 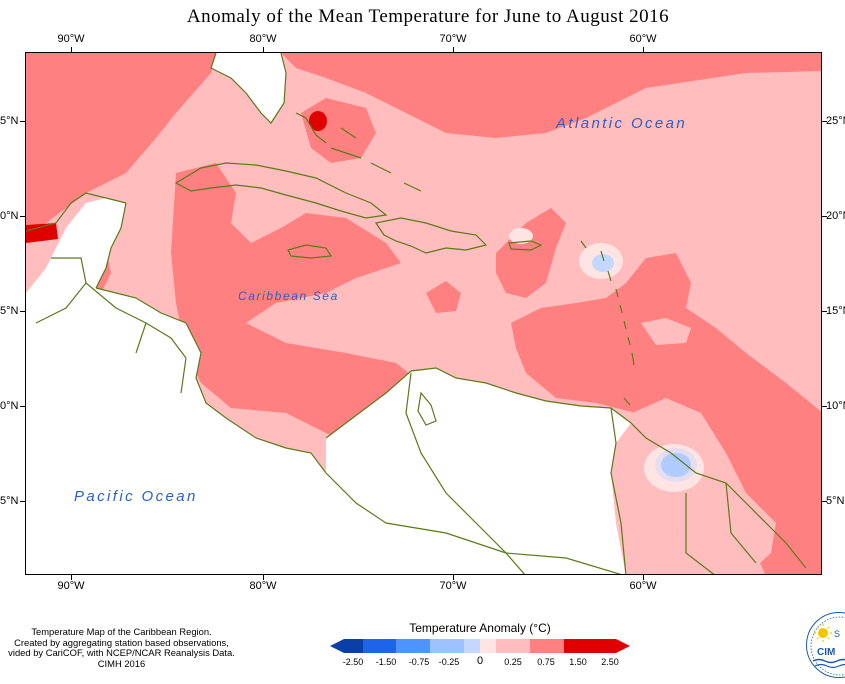 What do you see at coordinates (837, 634) in the screenshot?
I see `logo-partial-letter: S` at bounding box center [837, 634].